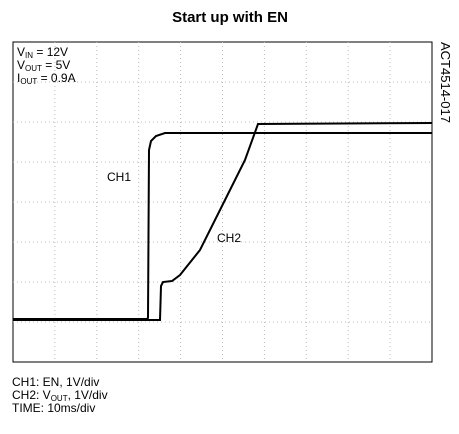  I want to click on text-part: CH1: EN, 1V/div, so click(55, 382).